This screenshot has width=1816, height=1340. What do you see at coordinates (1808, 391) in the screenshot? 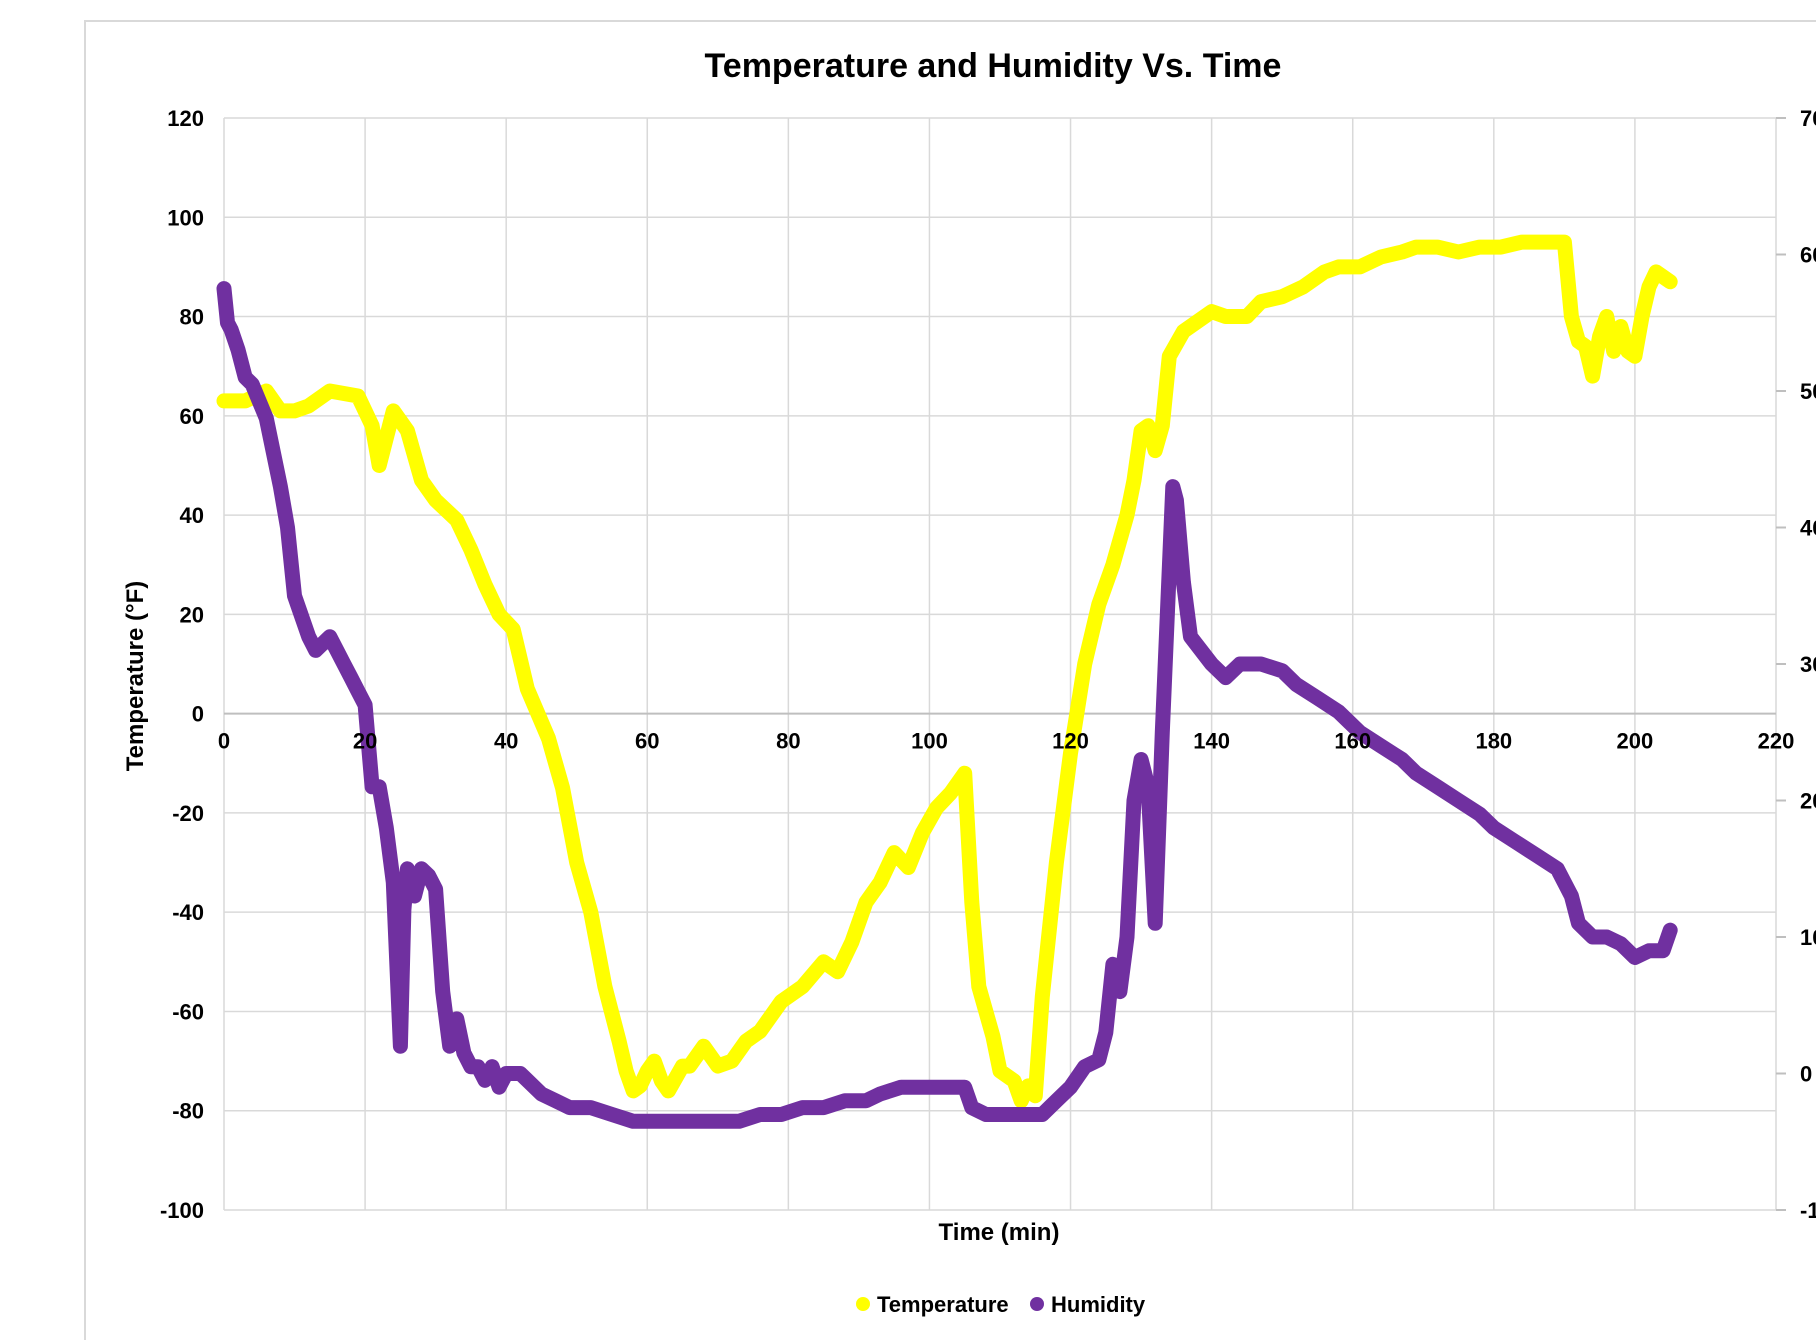
I see `y2-tick-label: 50` at bounding box center [1808, 391].